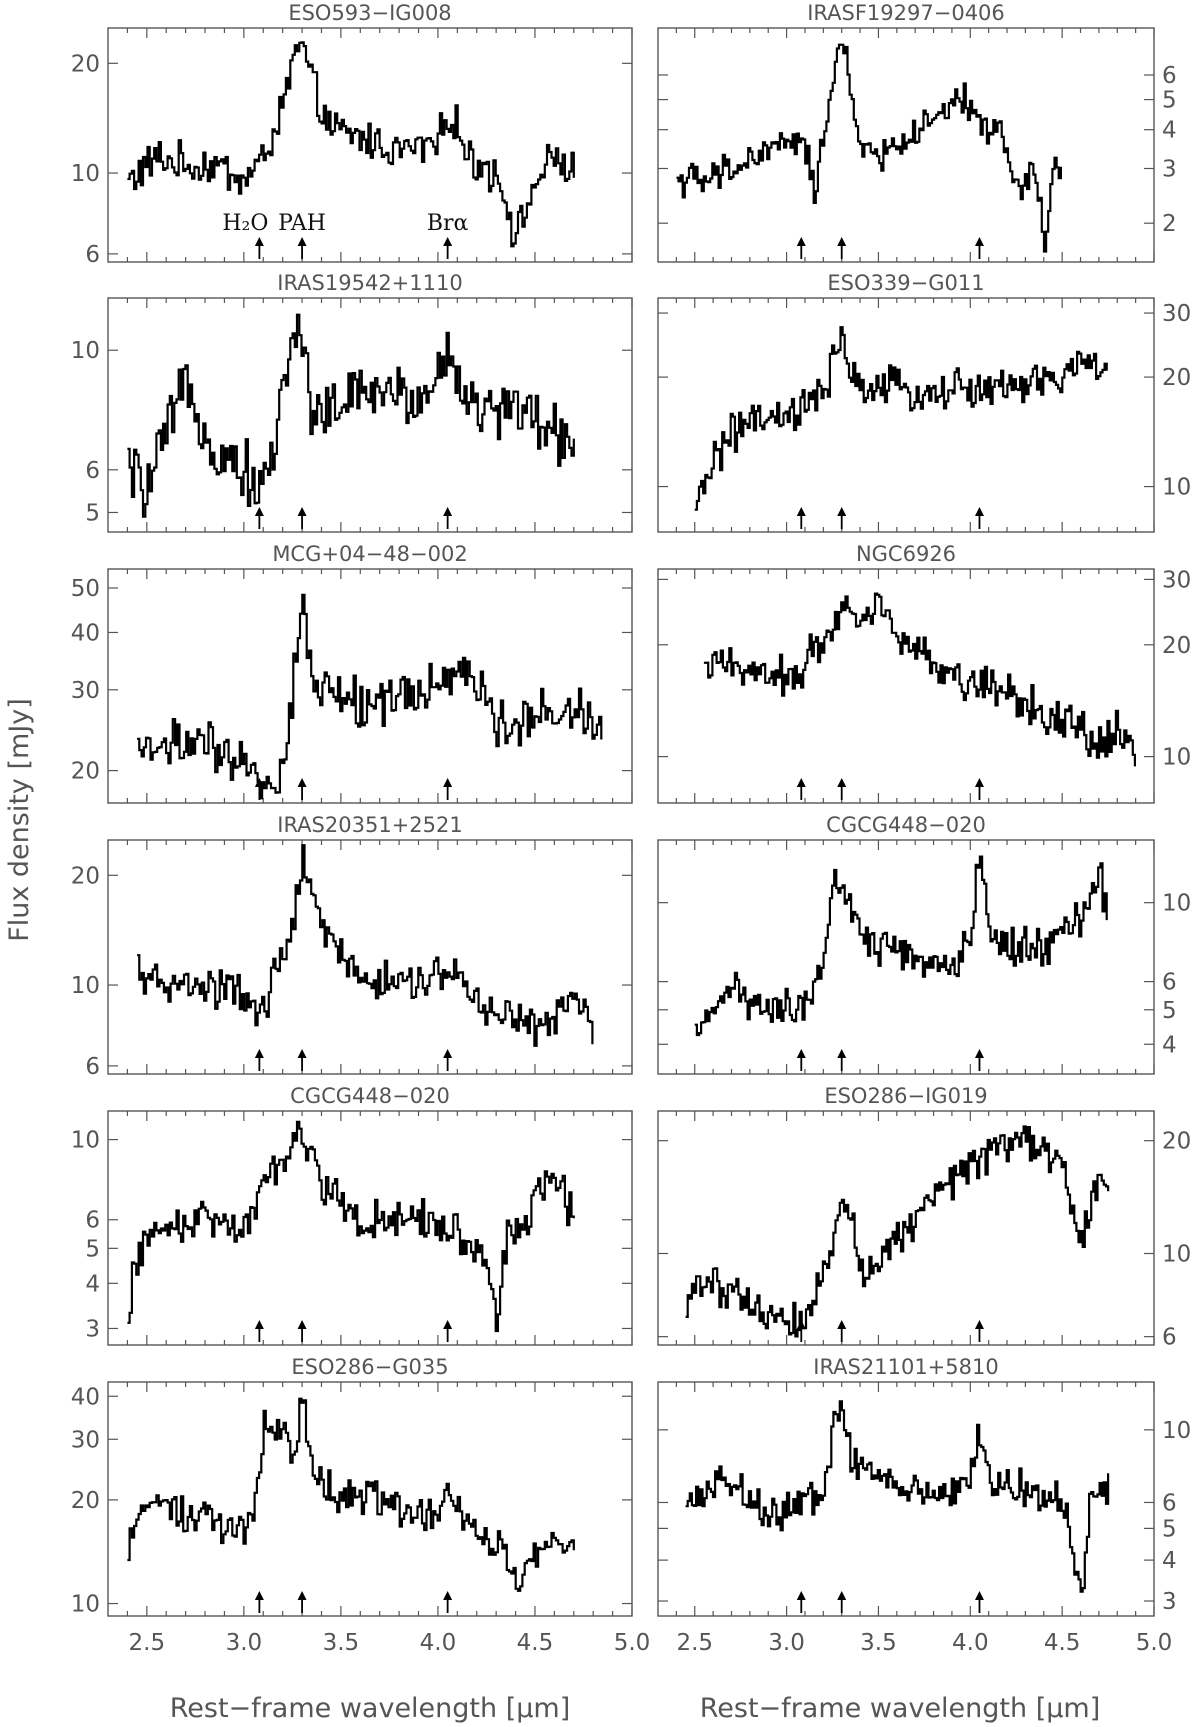 The image size is (1200, 1727). I want to click on spectrum-panel: NGC6926 10 20 30, so click(924, 673).